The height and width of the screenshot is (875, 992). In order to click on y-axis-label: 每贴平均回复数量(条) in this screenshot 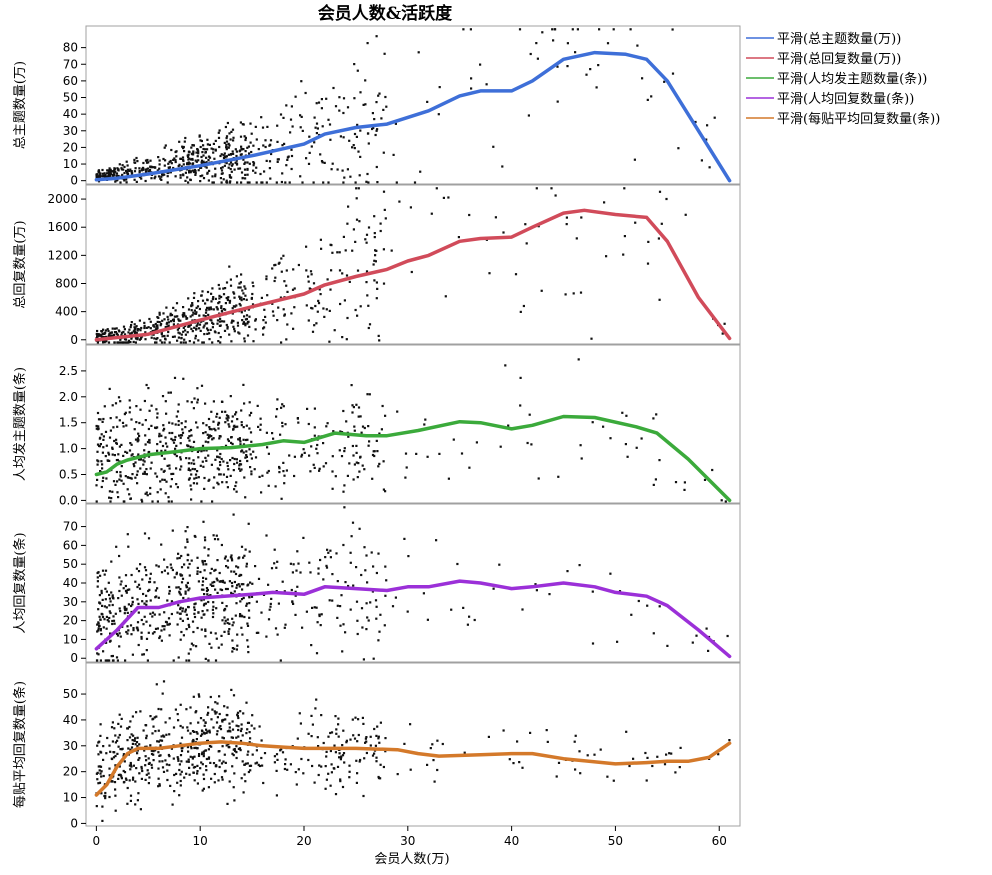, I will do `click(20, 744)`.